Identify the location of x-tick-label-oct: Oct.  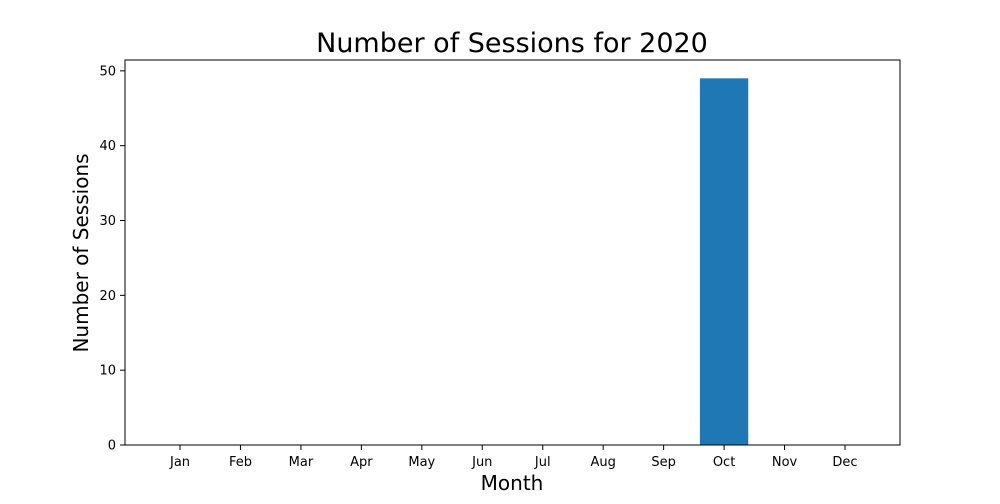
(724, 462).